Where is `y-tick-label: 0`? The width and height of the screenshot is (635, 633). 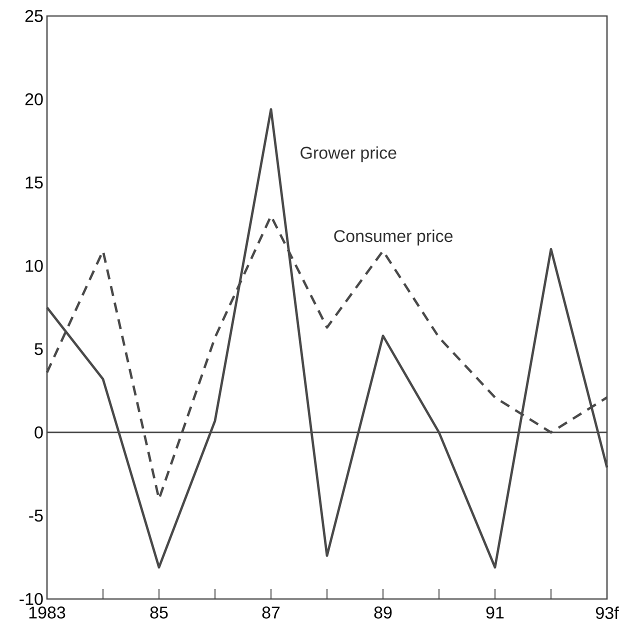
y-tick-label: 0 is located at coordinates (38, 432).